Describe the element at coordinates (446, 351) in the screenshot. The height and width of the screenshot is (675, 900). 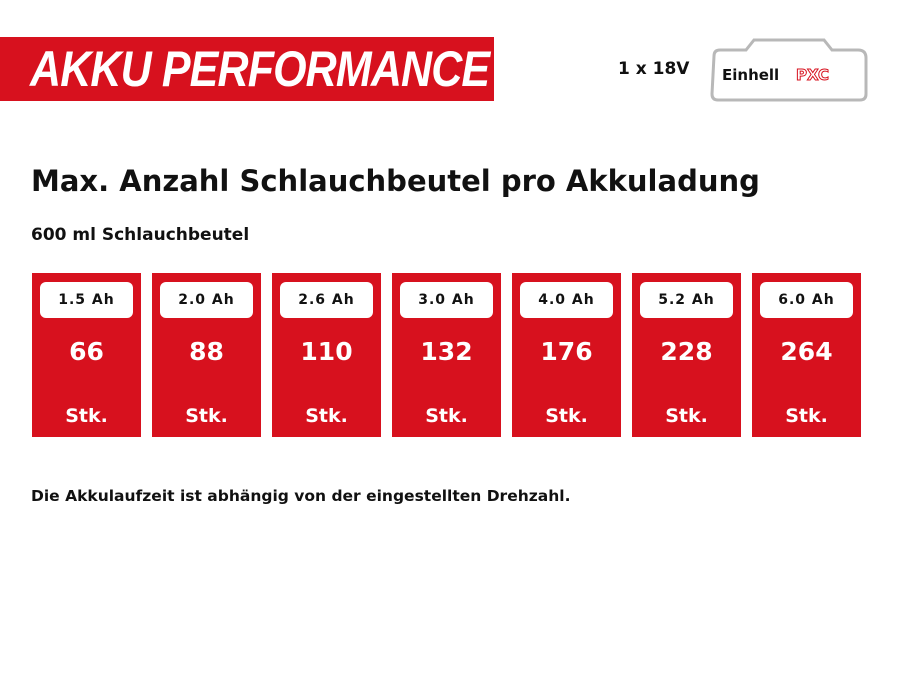
I see `count: 132` at that location.